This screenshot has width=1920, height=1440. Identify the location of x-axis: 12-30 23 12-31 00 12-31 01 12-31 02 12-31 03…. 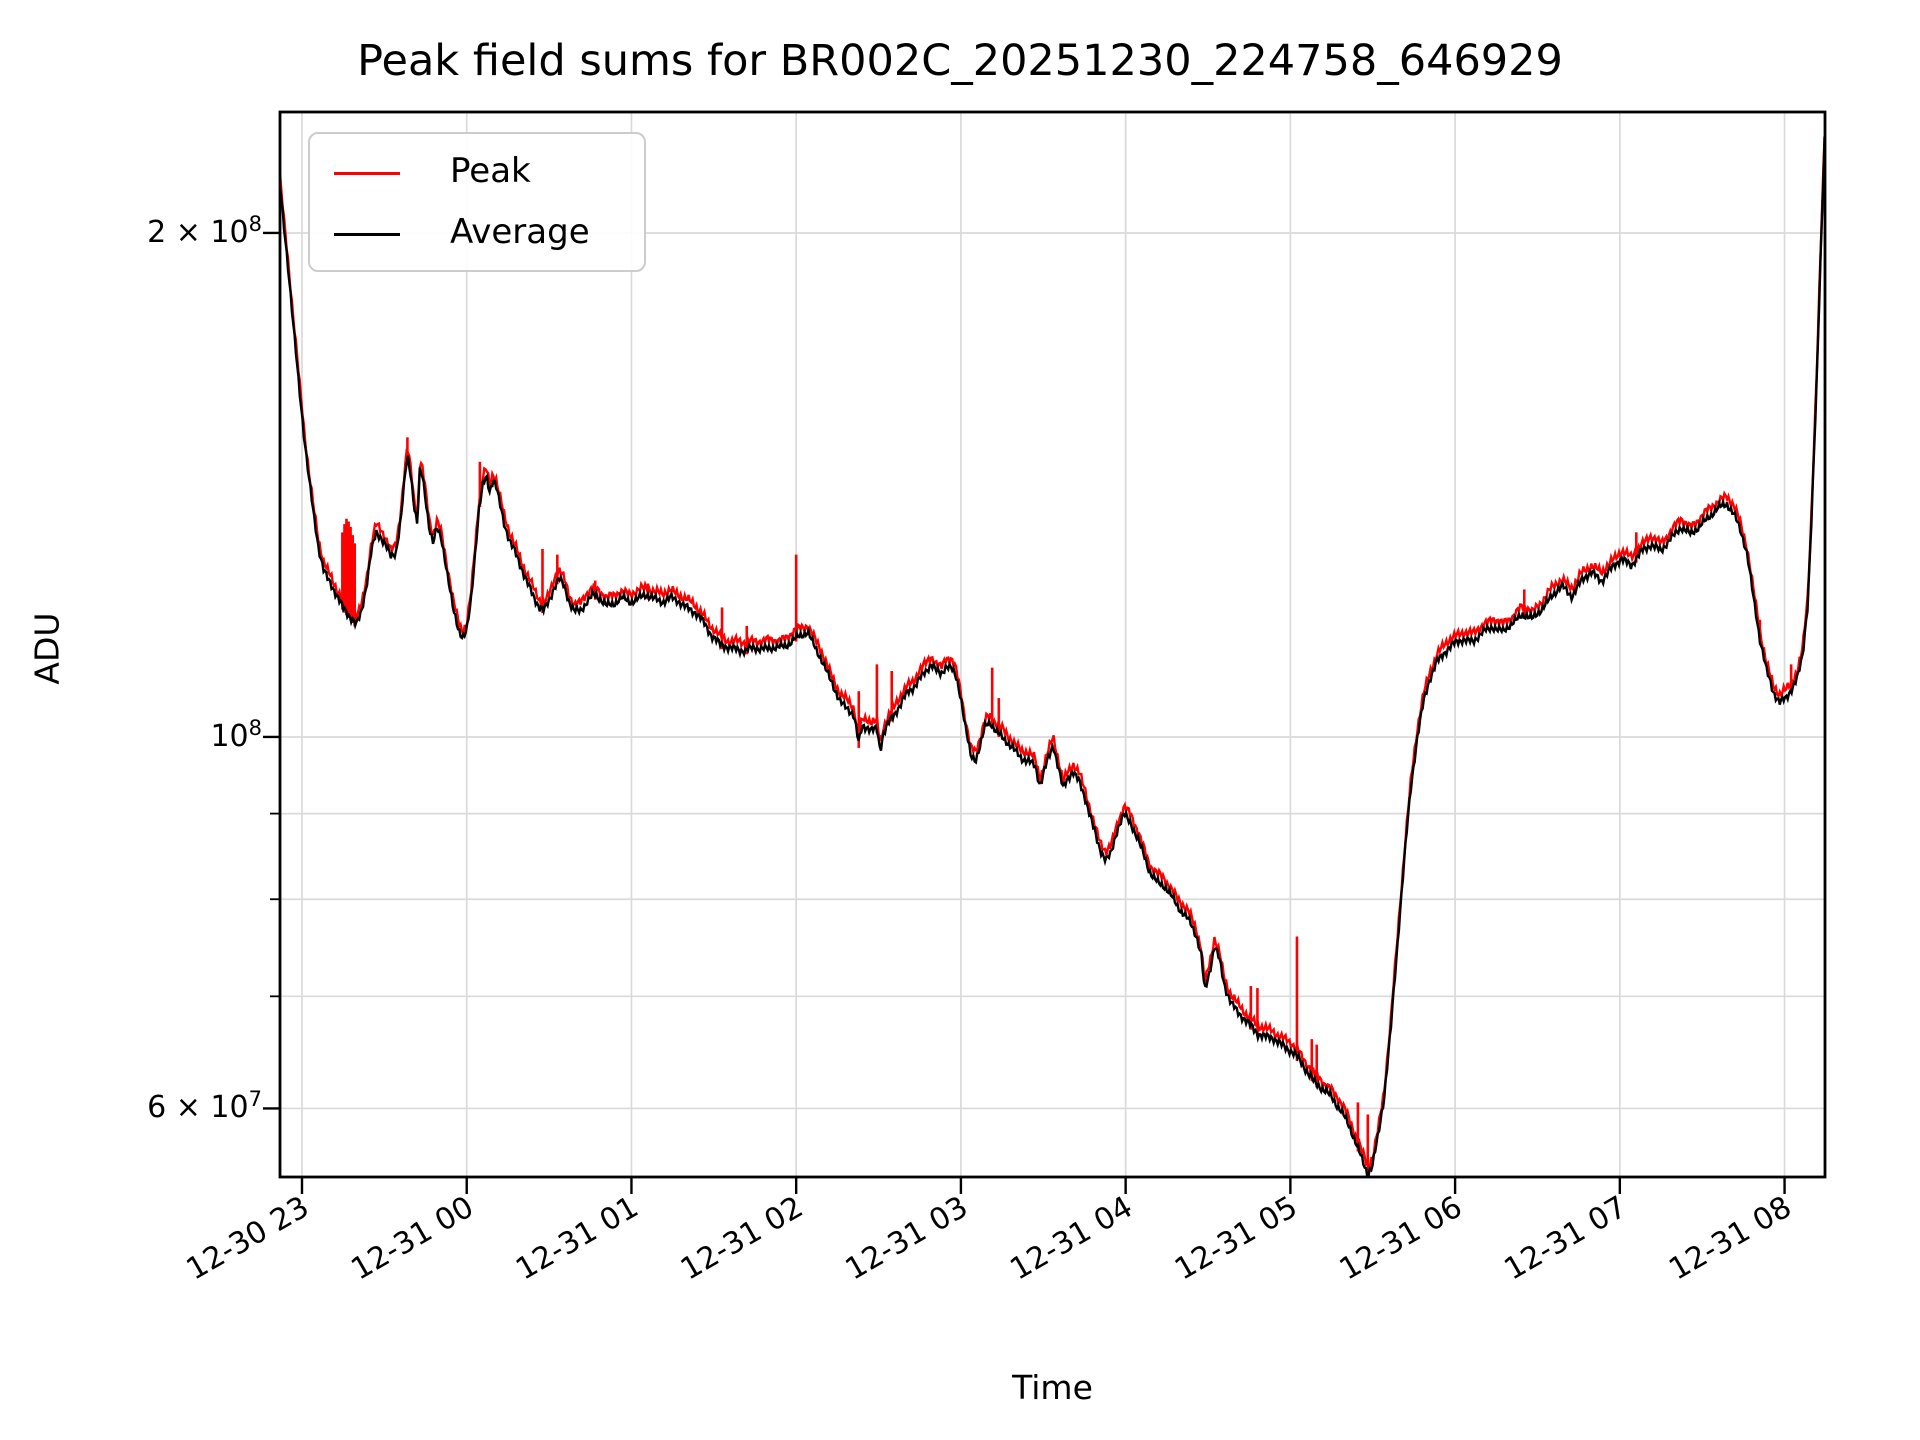
(989, 1232).